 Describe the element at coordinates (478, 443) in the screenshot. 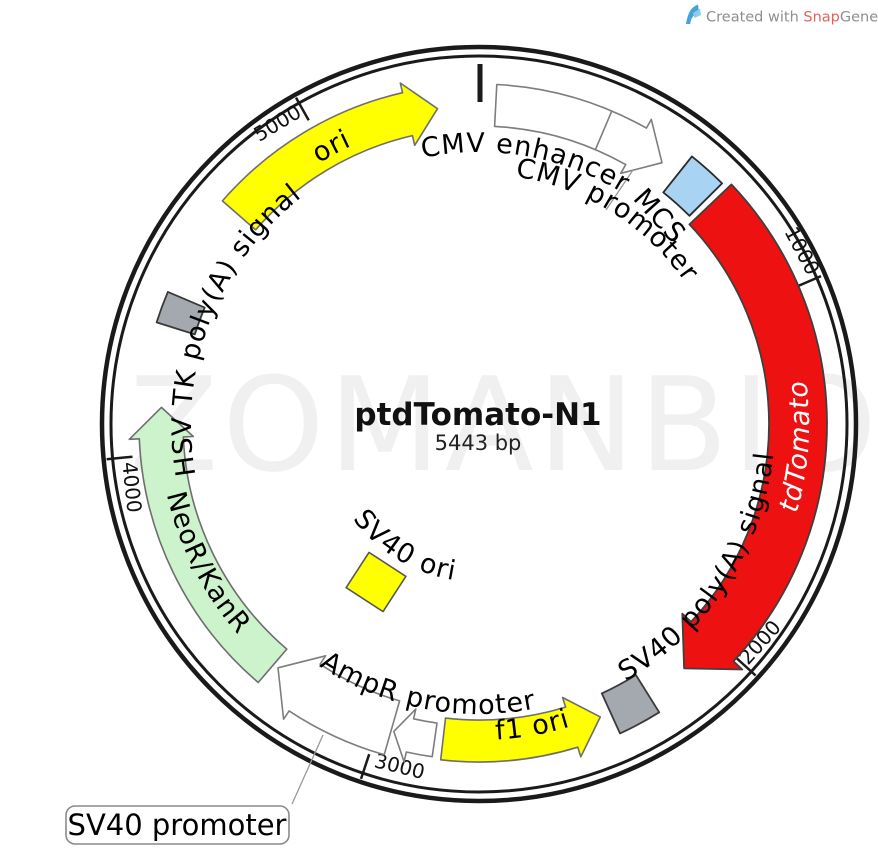

I see `plasmid-size: 5443 bp` at that location.